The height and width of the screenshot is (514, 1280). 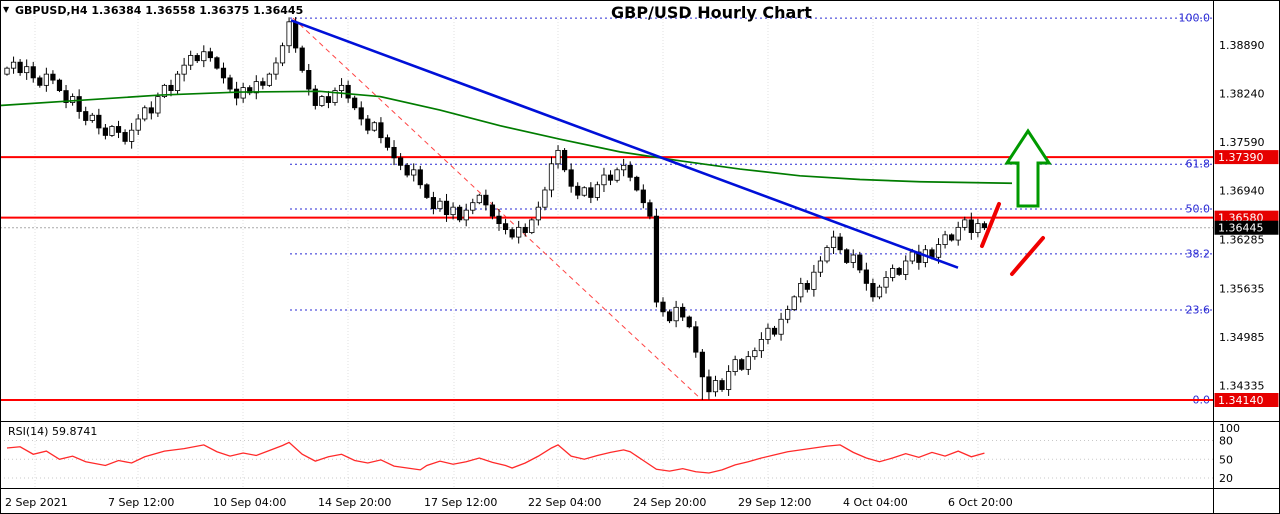 I want to click on svg-text: 50, so click(x=1226, y=459).